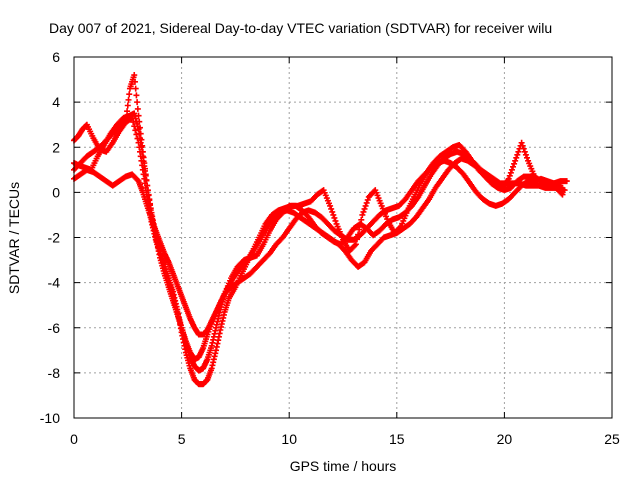  I want to click on x-tick-label: 5, so click(182, 439).